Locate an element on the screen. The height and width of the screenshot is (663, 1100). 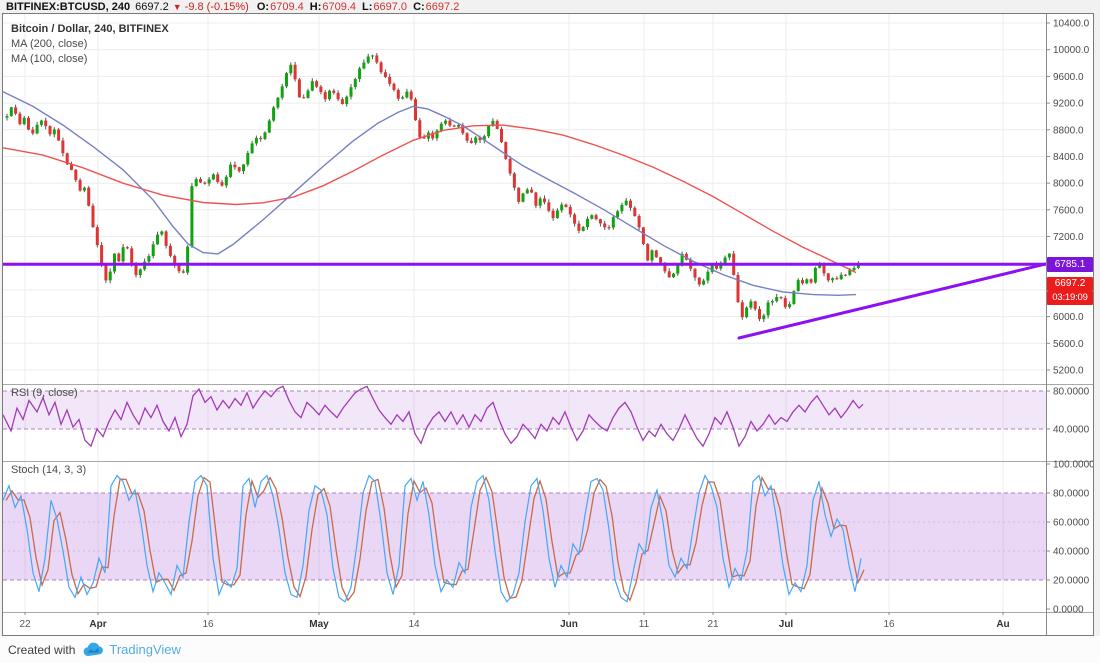
stoch-d-line is located at coordinates (435, 538).